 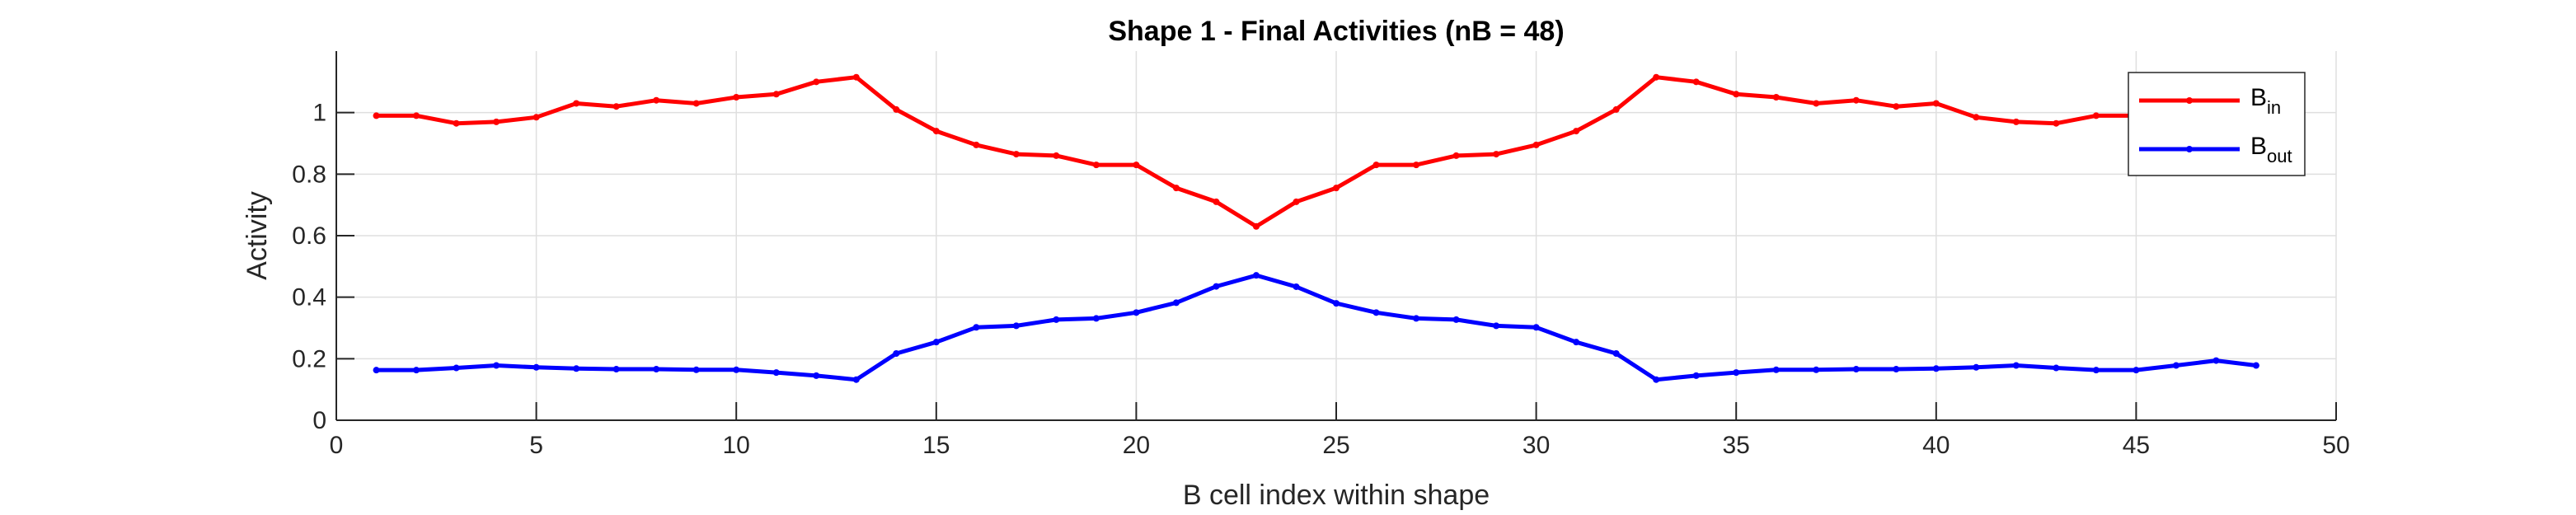 I want to click on x-axis-label: B cell index within shape, so click(x=1336, y=495).